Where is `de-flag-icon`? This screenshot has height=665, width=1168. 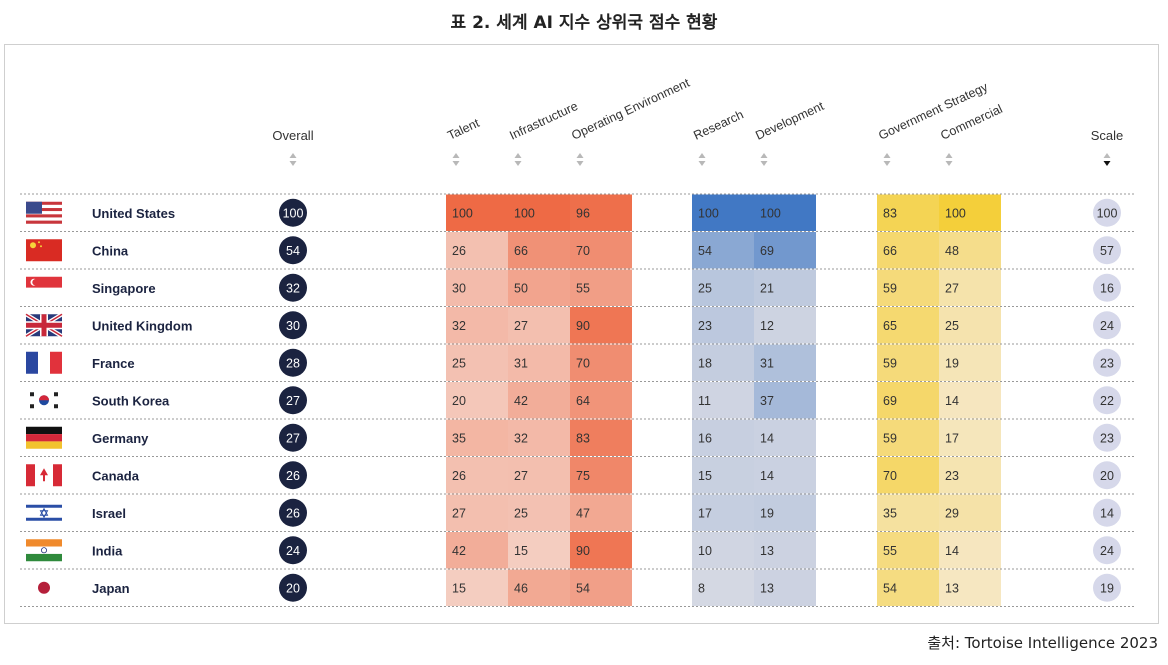 de-flag-icon is located at coordinates (44, 437).